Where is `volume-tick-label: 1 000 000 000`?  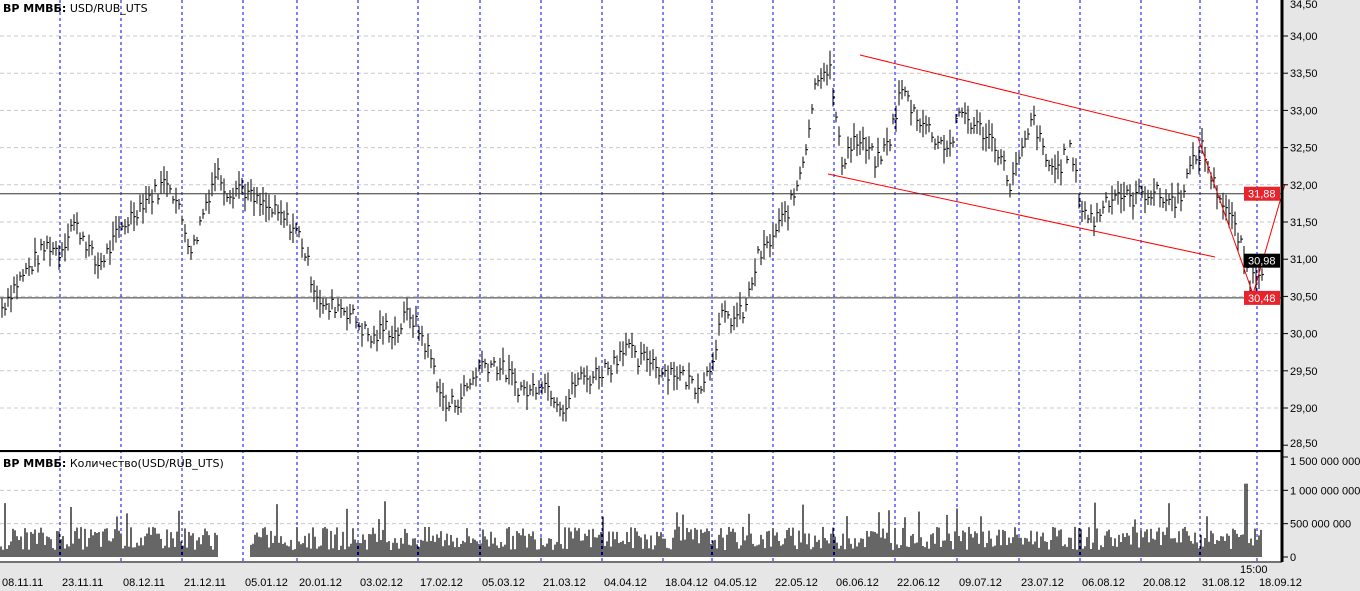
volume-tick-label: 1 000 000 000 is located at coordinates (1325, 491).